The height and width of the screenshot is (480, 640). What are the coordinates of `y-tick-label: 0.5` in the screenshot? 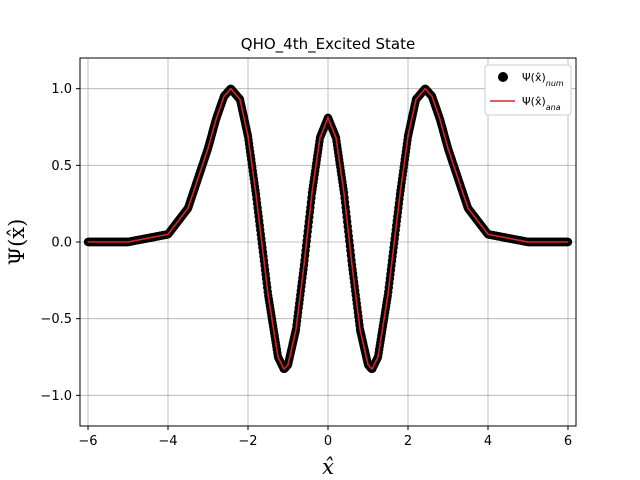 It's located at (61, 166).